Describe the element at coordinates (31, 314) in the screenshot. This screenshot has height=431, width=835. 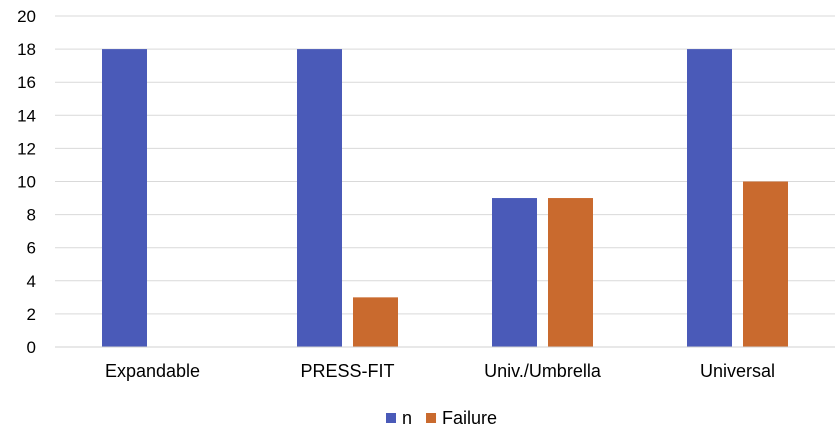
I see `y-tick-label: 2` at that location.